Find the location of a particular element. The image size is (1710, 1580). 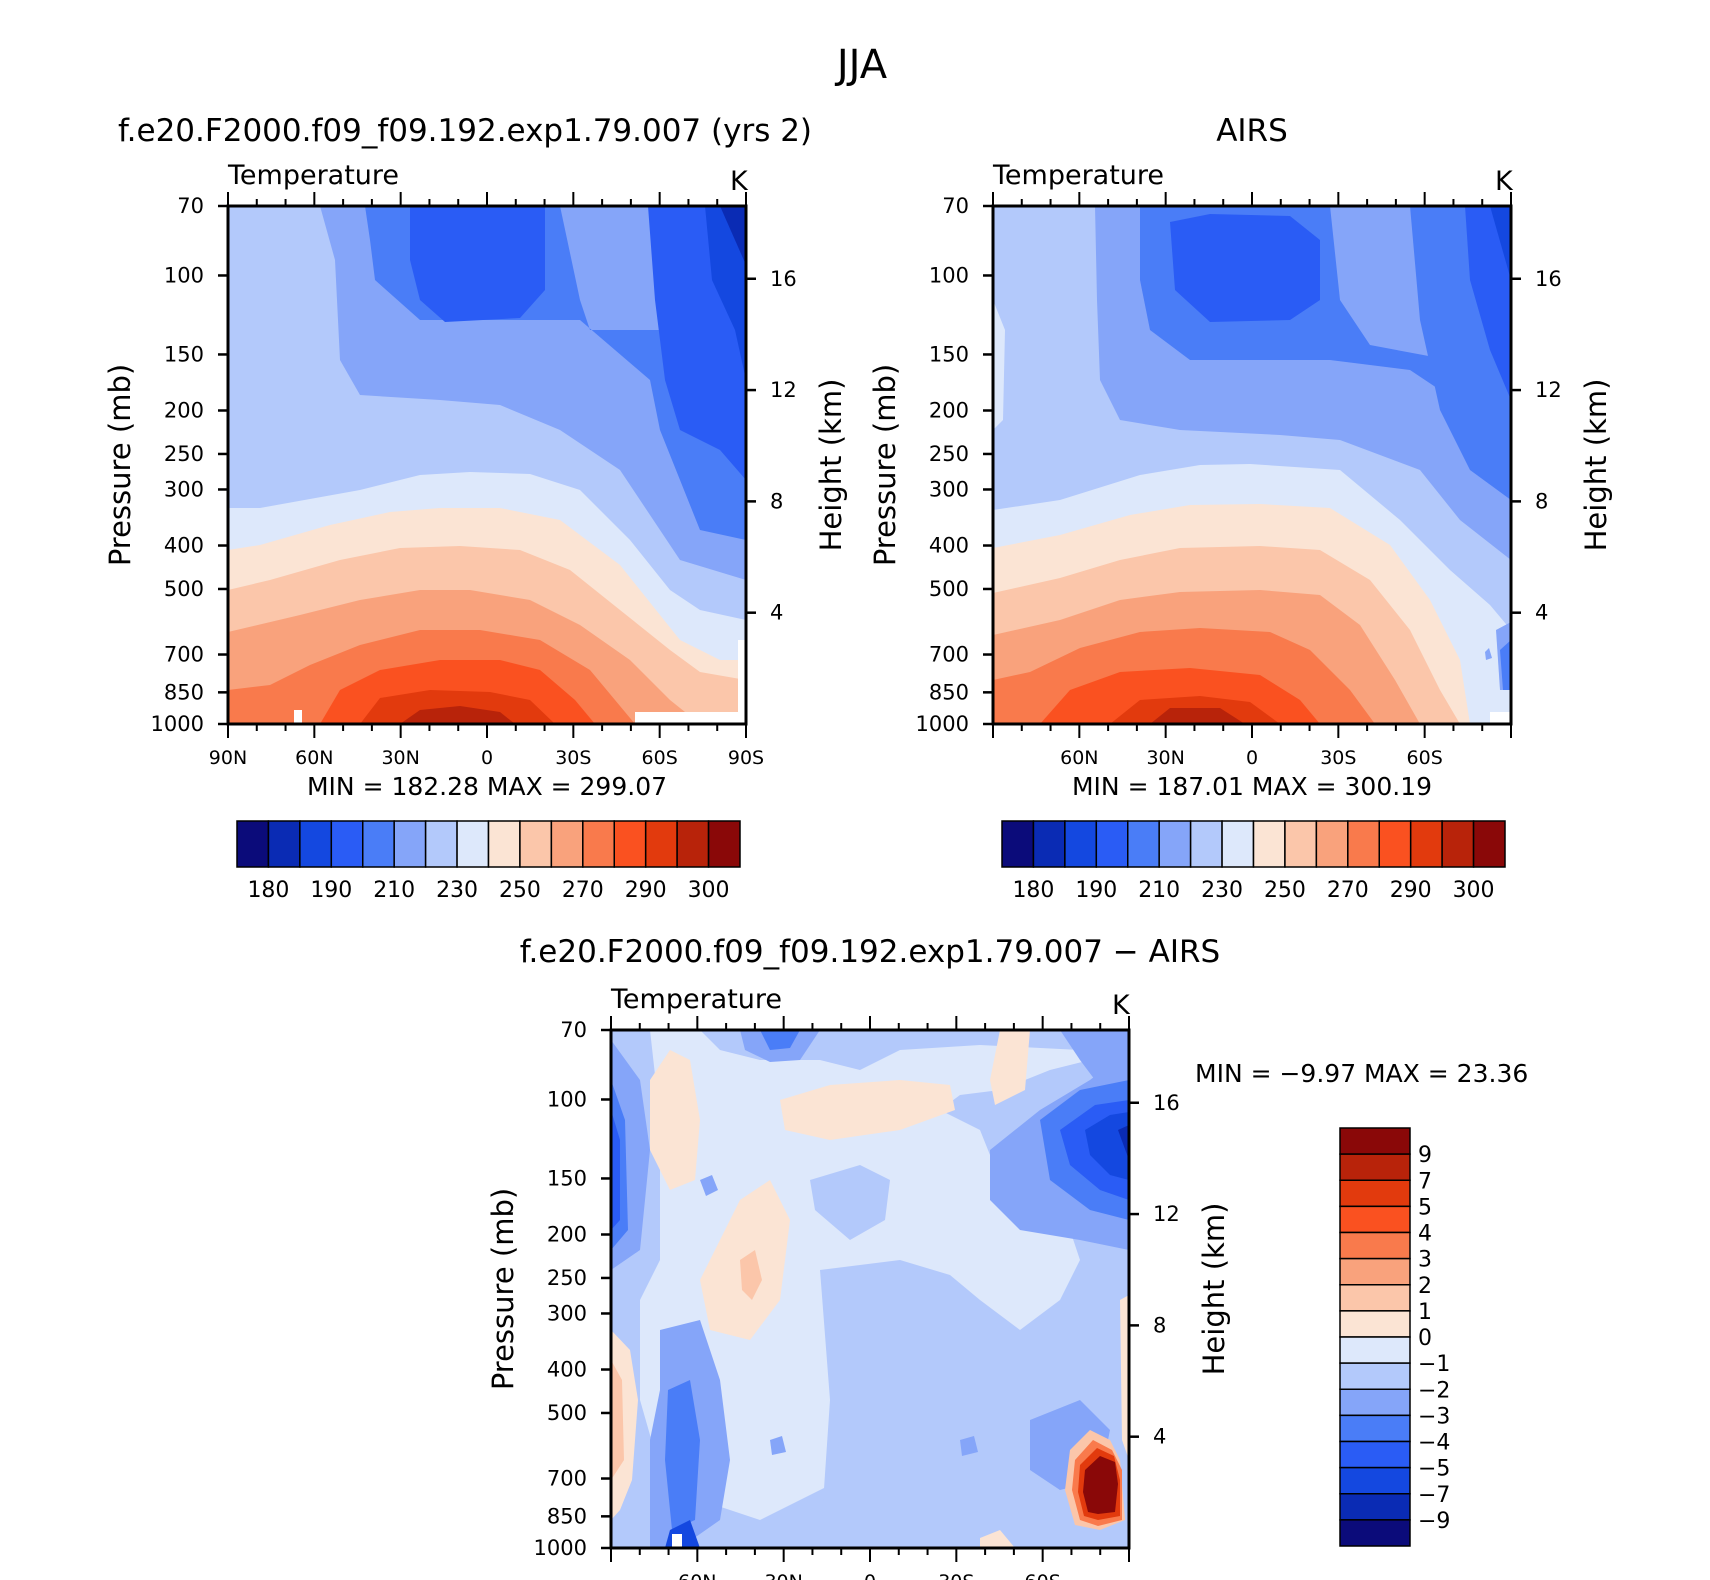

colorbar-label: 0 is located at coordinates (1425, 1338).